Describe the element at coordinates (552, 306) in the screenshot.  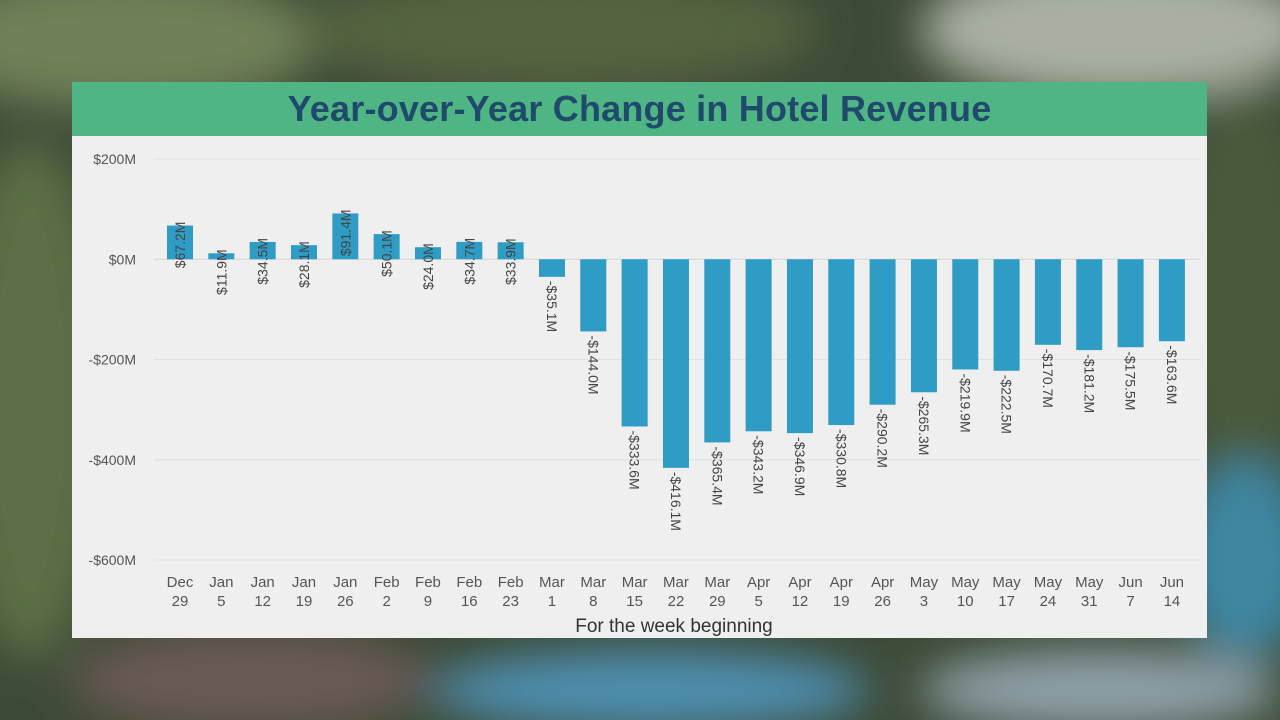
I see `data-label: -$35.1M` at that location.